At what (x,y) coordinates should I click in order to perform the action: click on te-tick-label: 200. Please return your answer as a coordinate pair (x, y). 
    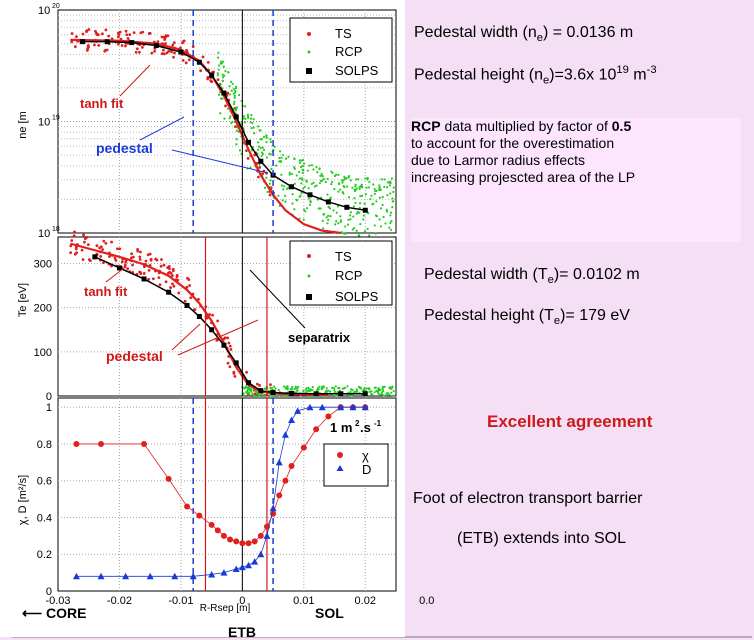
    Looking at the image, I should click on (43, 309).